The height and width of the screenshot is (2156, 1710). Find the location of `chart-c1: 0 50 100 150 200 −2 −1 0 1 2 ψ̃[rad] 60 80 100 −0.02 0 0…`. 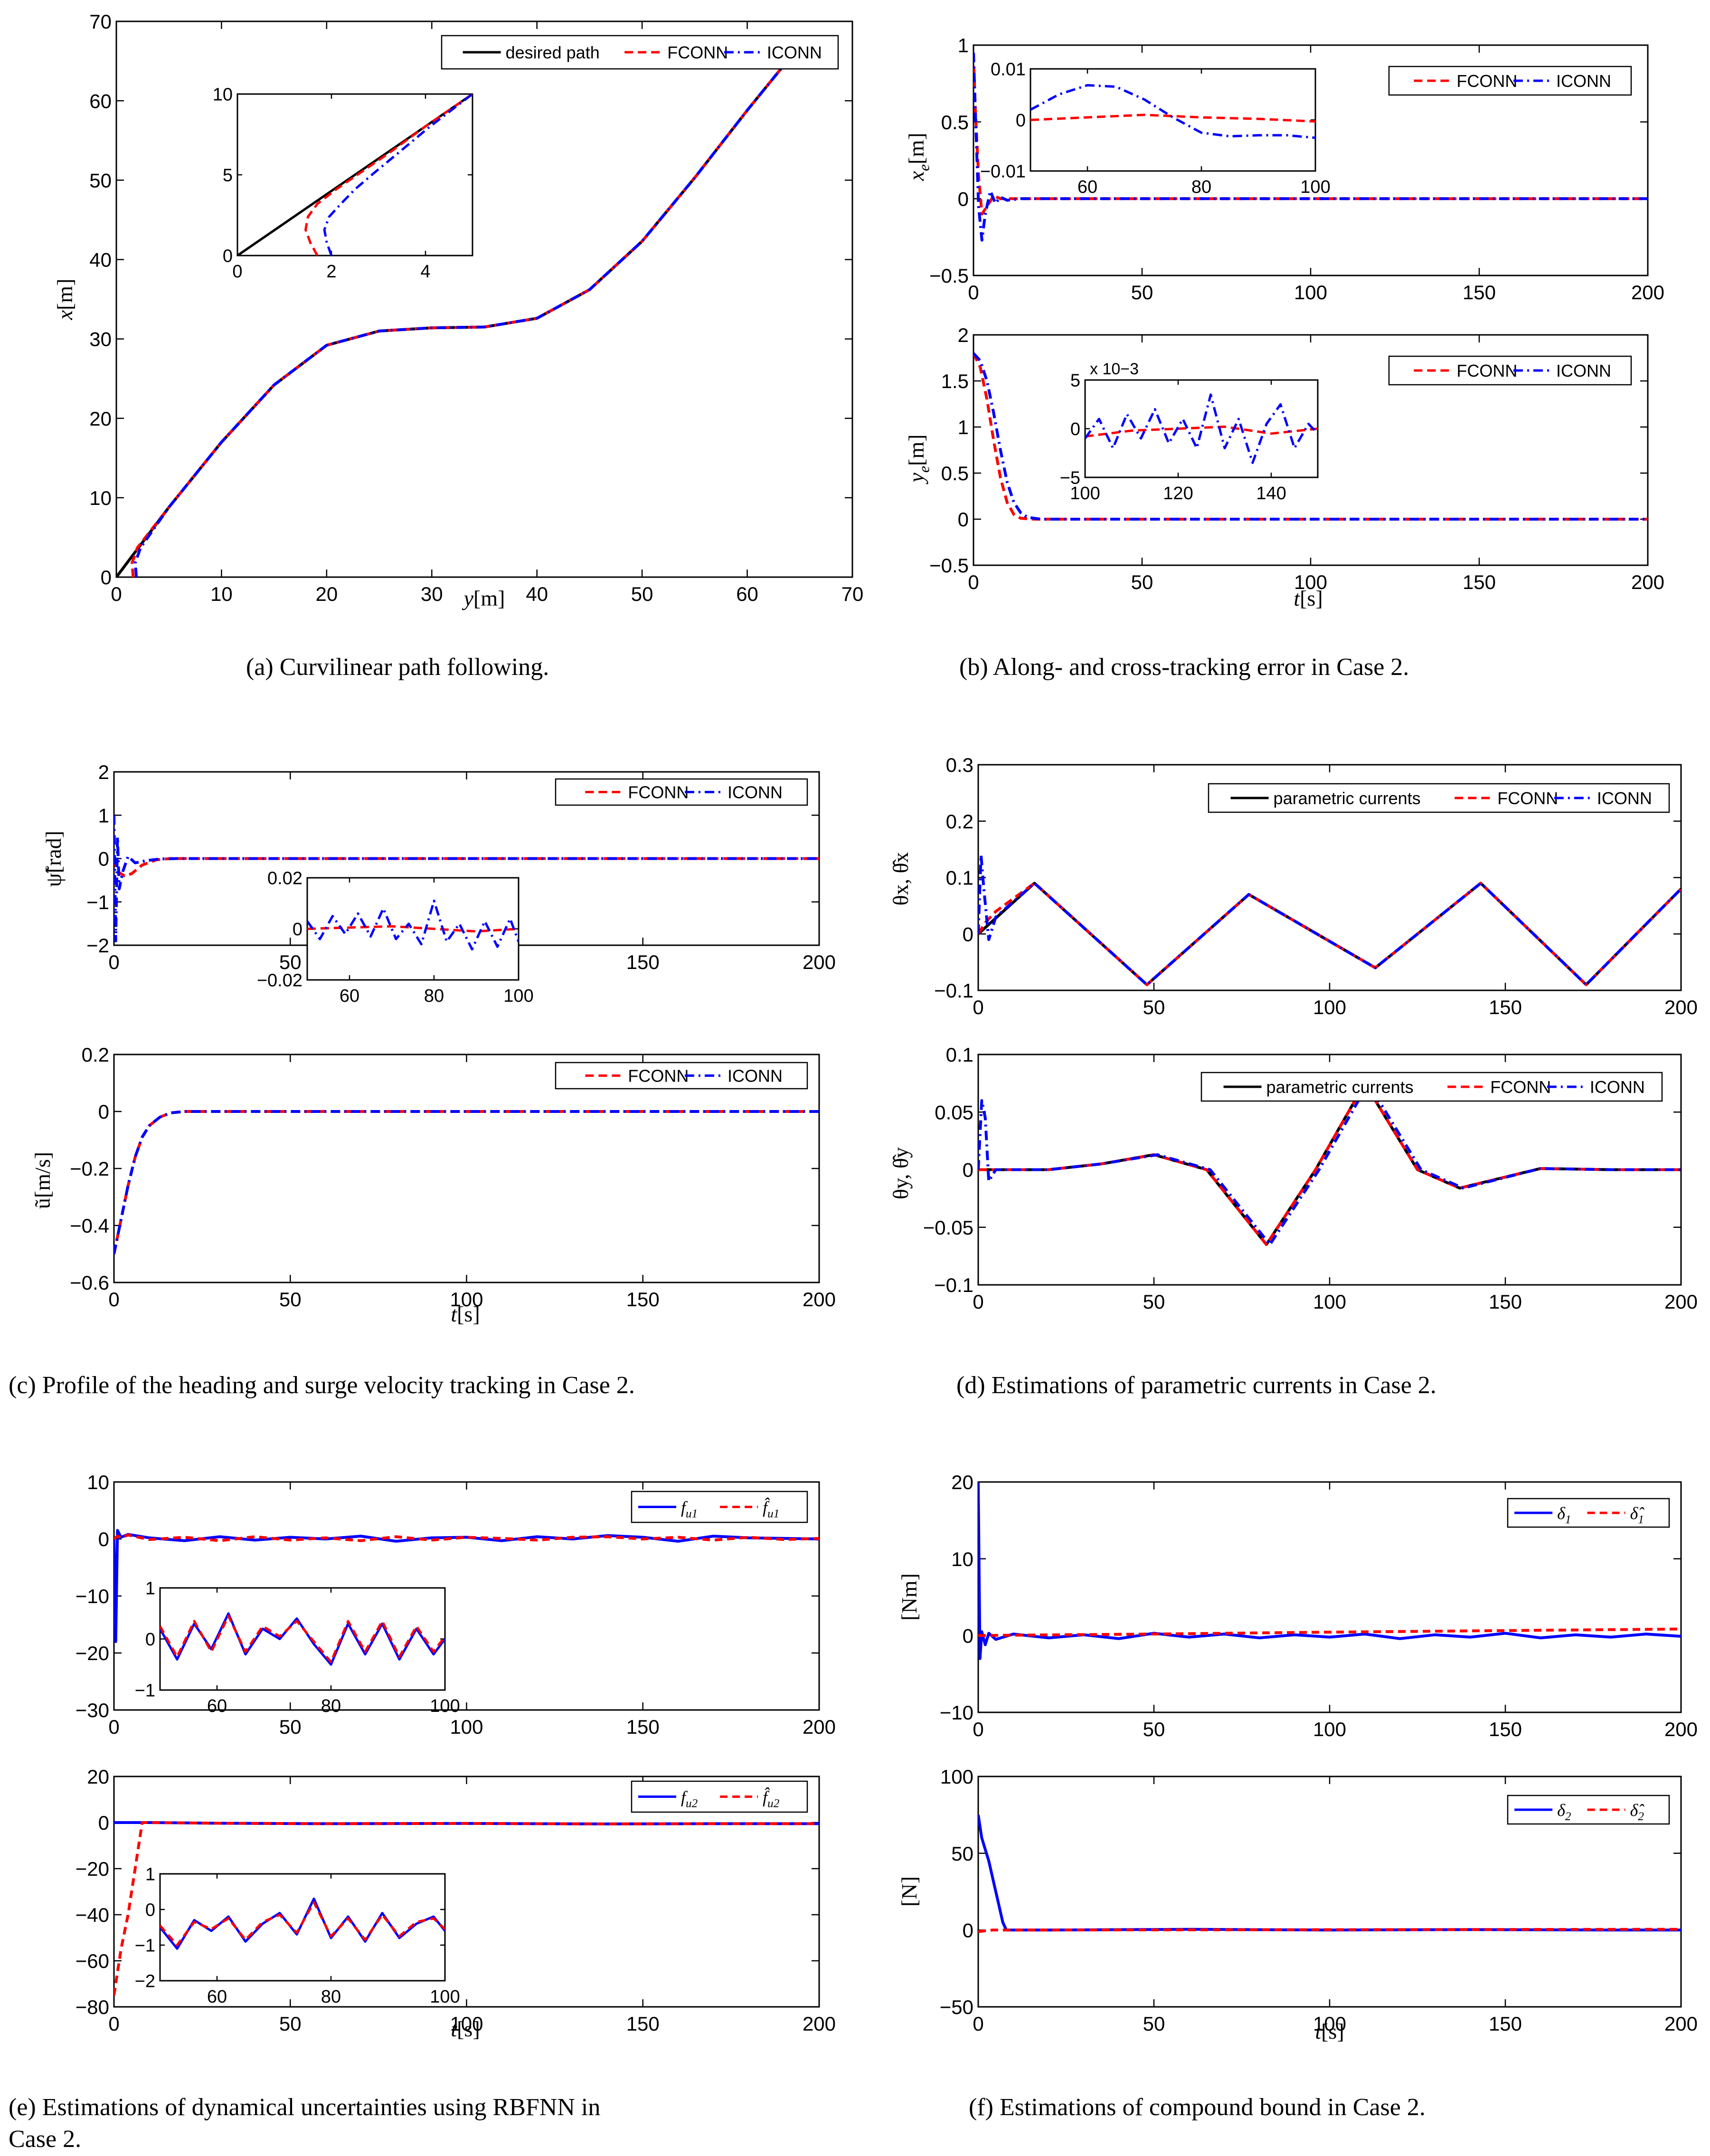

chart-c1: 0 50 100 150 200 −2 −1 0 1 2 ψ̃[rad] 60 80 100 −0.02 0 0… is located at coordinates (438, 883).